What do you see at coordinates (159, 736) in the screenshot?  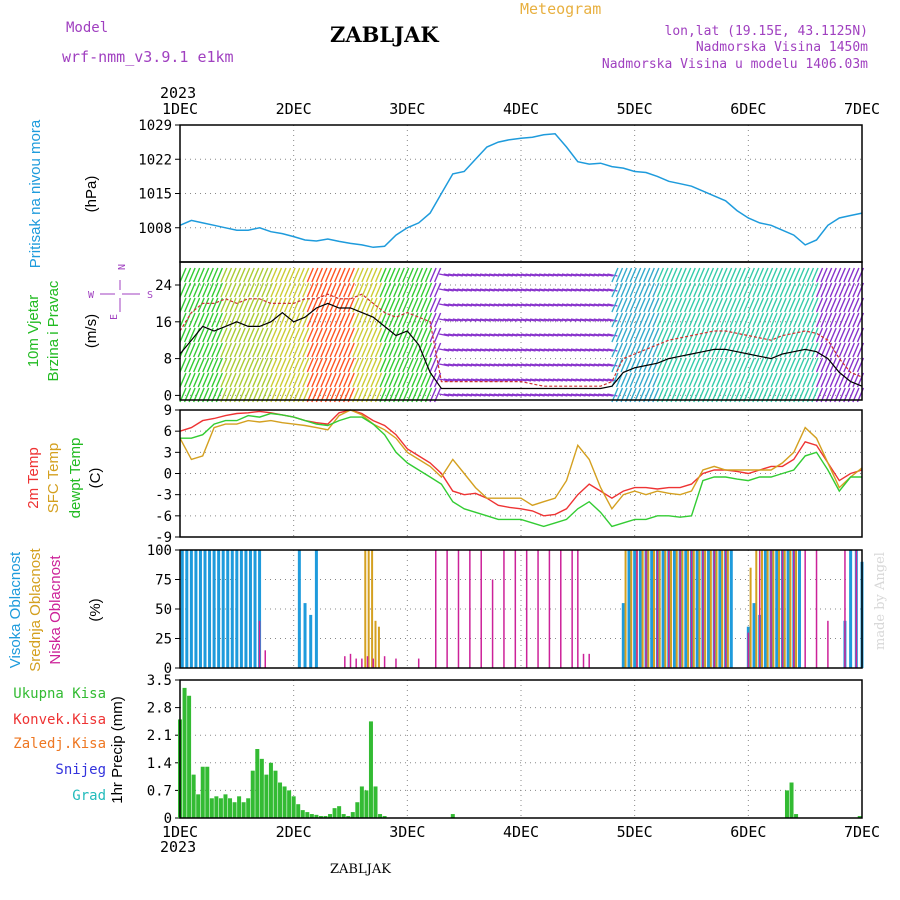 I see `y-tick-label: 2.1` at bounding box center [159, 736].